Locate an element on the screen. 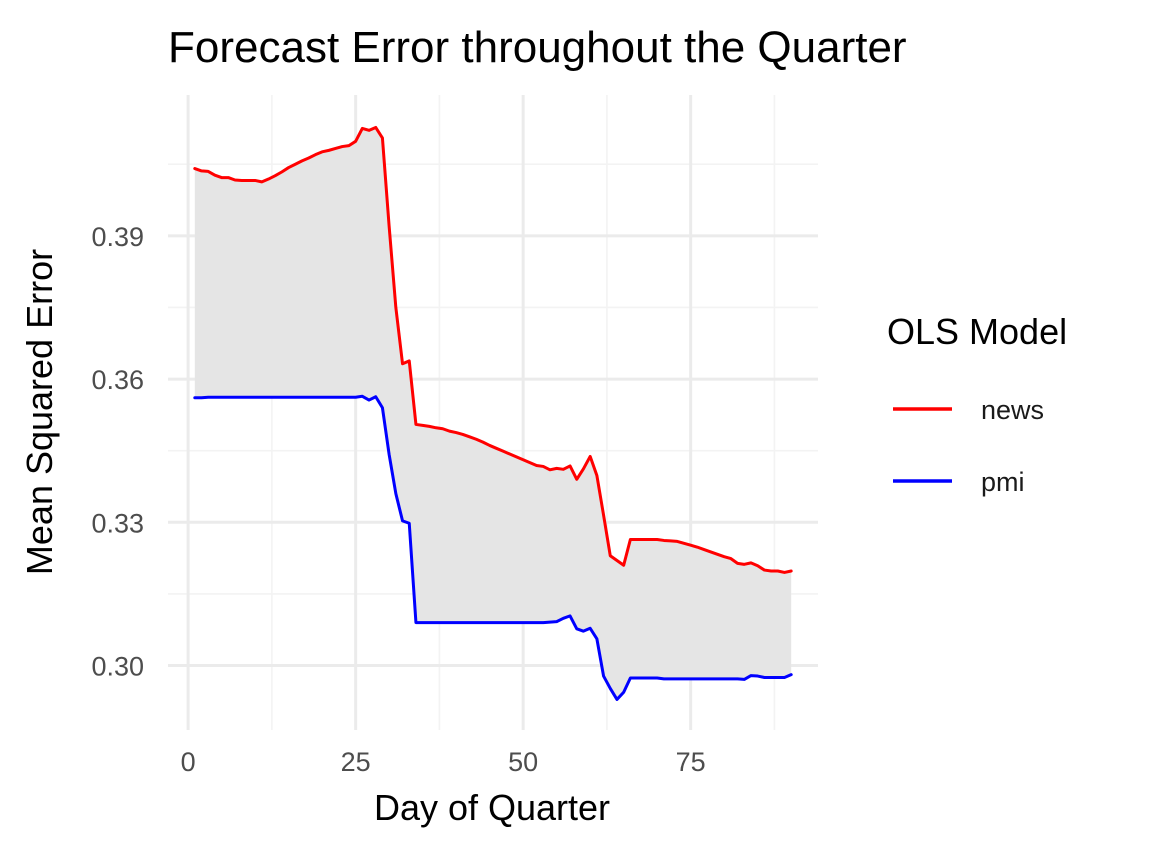 The height and width of the screenshot is (854, 1161). chart-title: Forecast Error throughout the Quarter is located at coordinates (537, 47).